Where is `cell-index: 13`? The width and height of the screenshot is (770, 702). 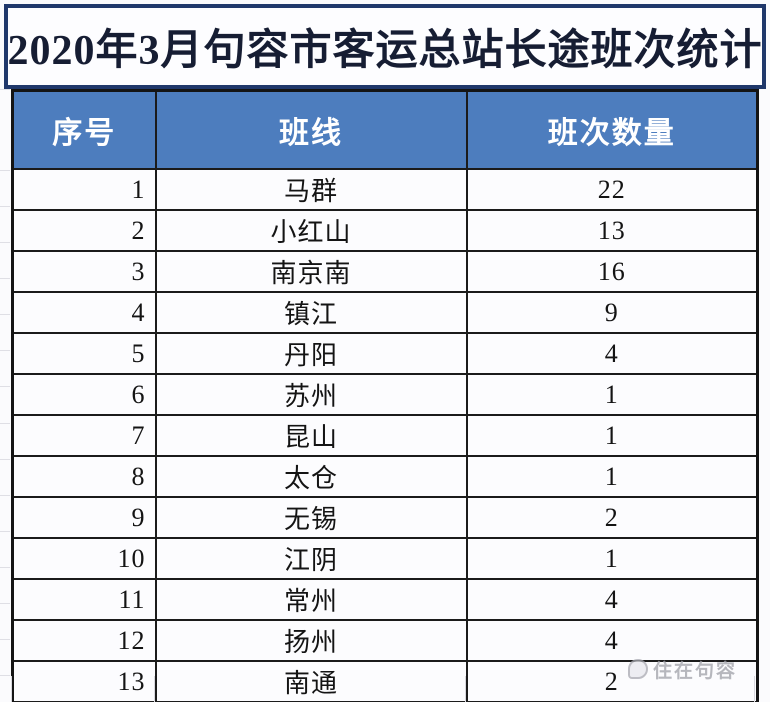 cell-index: 13 is located at coordinates (84, 681).